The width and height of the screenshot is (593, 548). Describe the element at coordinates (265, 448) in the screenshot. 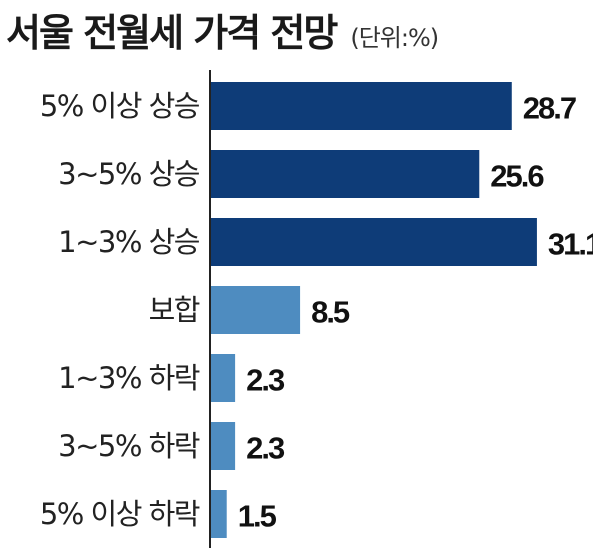

I see `value-label-6: 2.3` at that location.